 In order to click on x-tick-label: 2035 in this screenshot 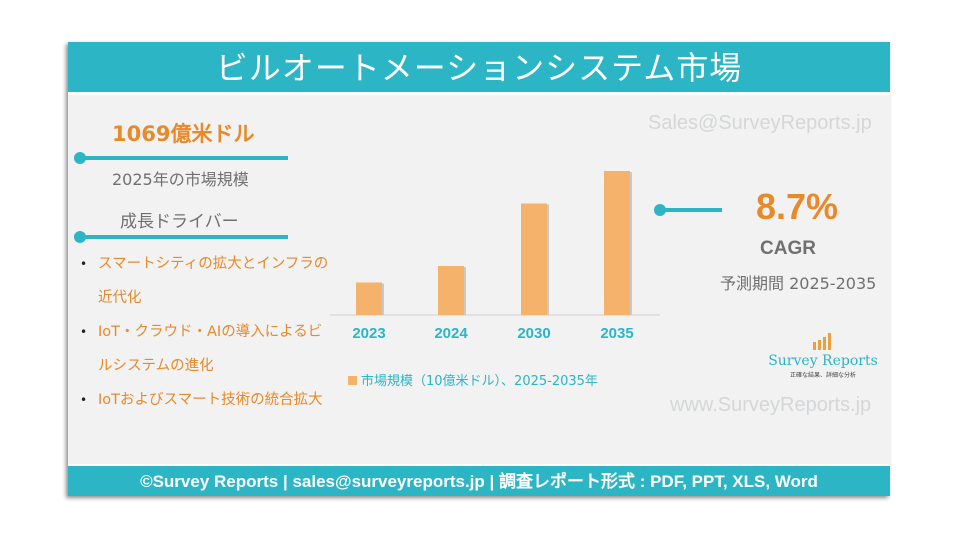, I will do `click(616, 333)`.